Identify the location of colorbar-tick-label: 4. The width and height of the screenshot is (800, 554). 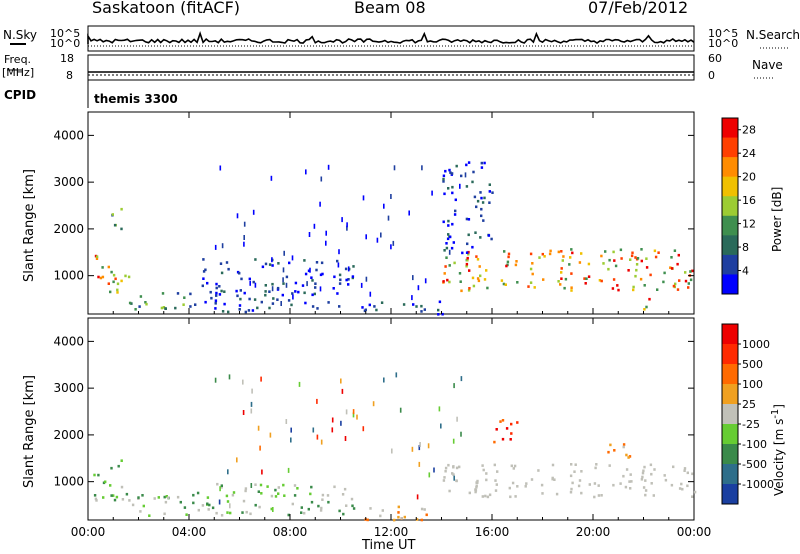
(745, 271).